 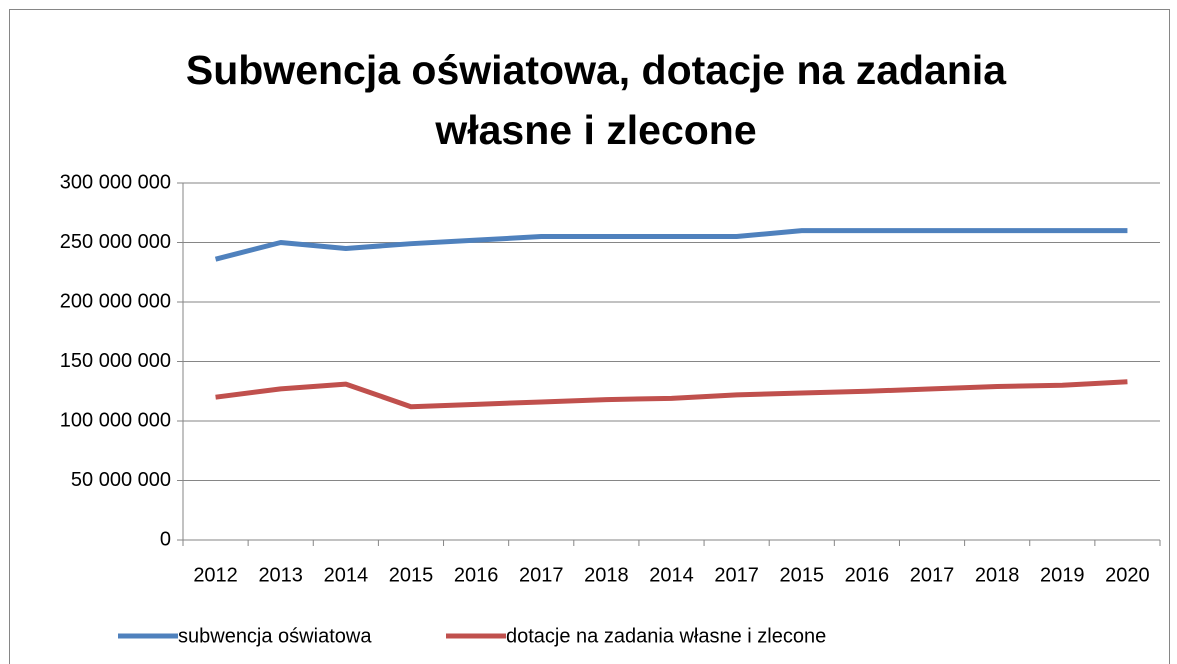 I want to click on y-tick-label: 50 000 000, so click(x=121, y=480).